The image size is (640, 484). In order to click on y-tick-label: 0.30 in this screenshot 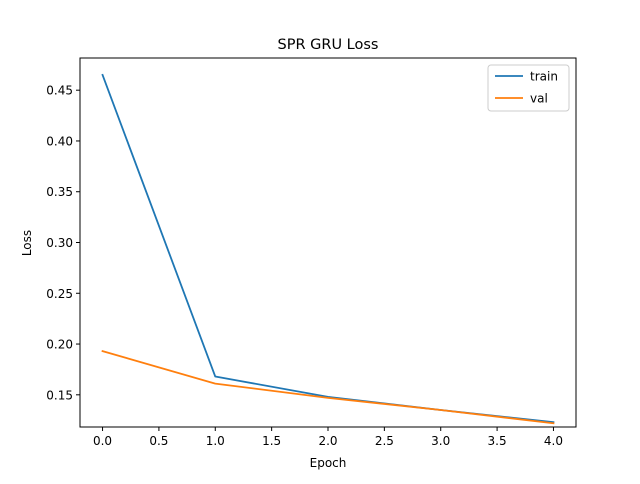, I will do `click(59, 243)`.